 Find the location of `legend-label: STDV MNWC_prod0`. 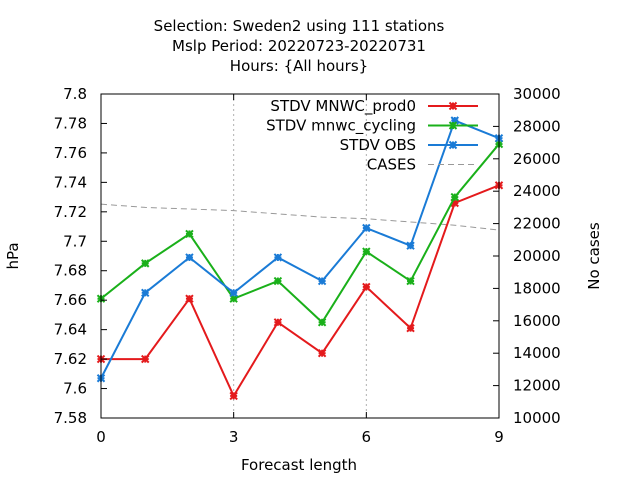

legend-label: STDV MNWC_prod0 is located at coordinates (343, 106).